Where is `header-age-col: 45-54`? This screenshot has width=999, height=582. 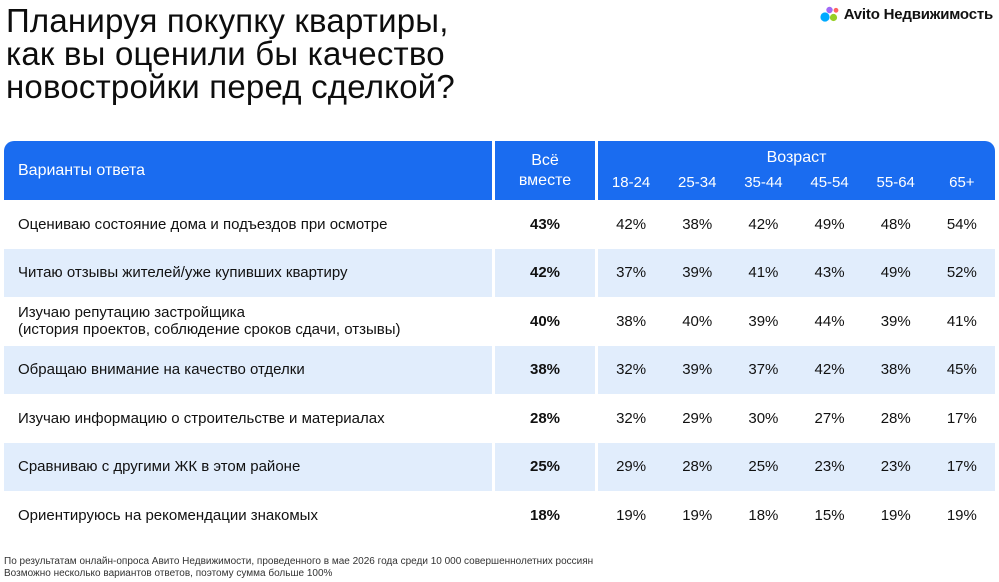 header-age-col: 45-54 is located at coordinates (829, 182).